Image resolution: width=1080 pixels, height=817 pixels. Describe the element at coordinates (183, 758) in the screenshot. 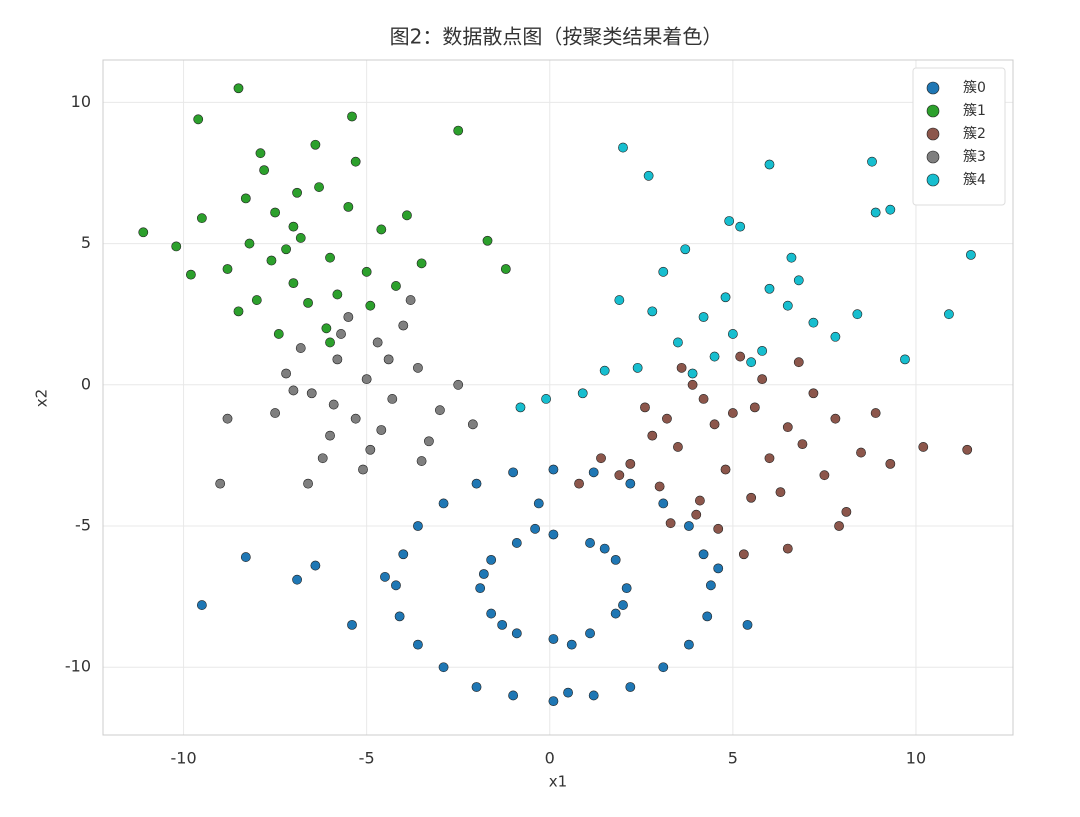

I see `x-tick-label: -10` at that location.